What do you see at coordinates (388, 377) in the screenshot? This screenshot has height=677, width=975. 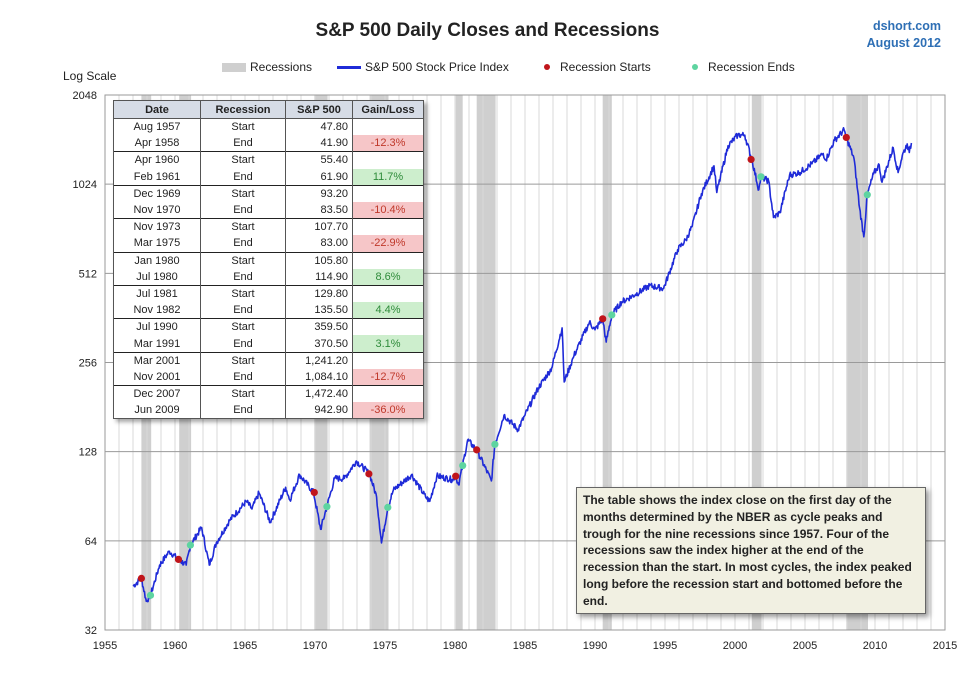 I see `cell-change: -12.7%` at bounding box center [388, 377].